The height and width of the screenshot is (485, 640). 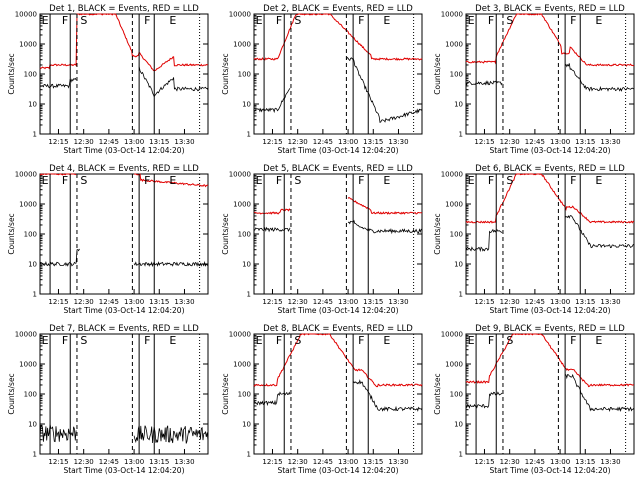 What do you see at coordinates (124, 329) in the screenshot?
I see `panel-title: Det 7, BLACK = Events, RED = LLD` at bounding box center [124, 329].